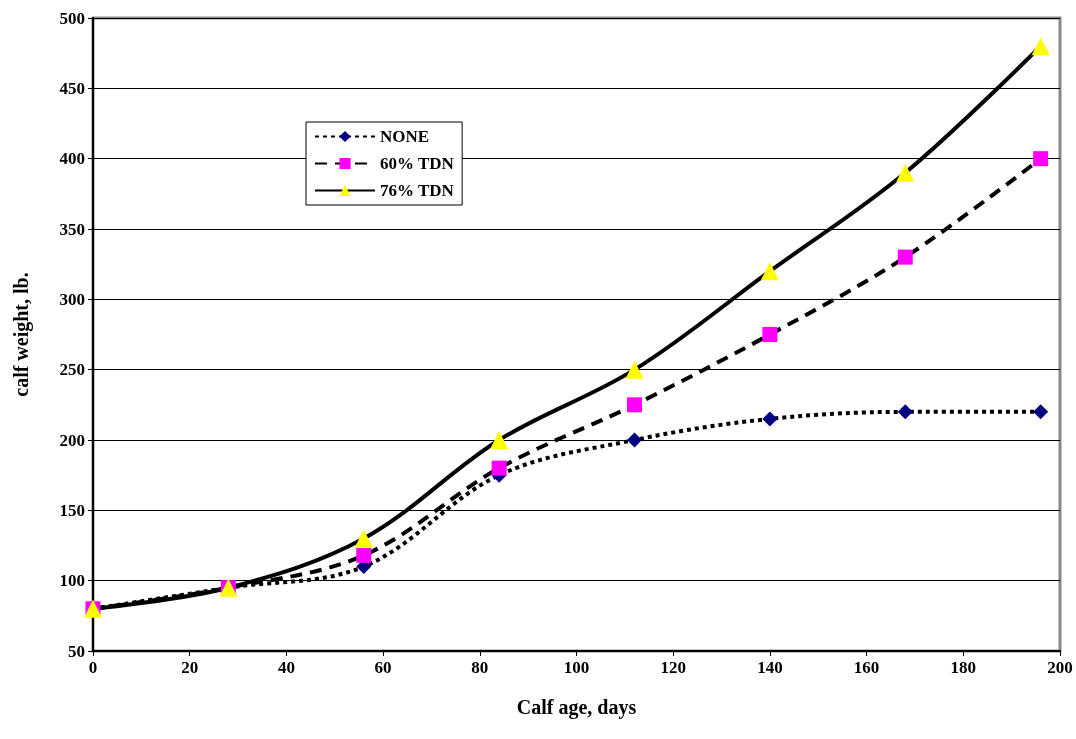 This screenshot has width=1076, height=739. Describe the element at coordinates (72, 581) in the screenshot. I see `y-tick-label: 100` at that location.